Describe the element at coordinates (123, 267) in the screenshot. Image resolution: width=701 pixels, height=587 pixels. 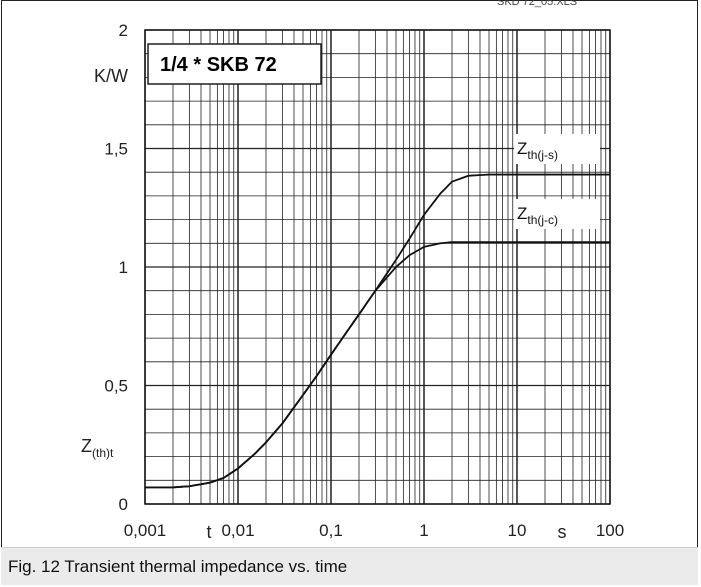
I see `y-tick-label: 1` at that location.